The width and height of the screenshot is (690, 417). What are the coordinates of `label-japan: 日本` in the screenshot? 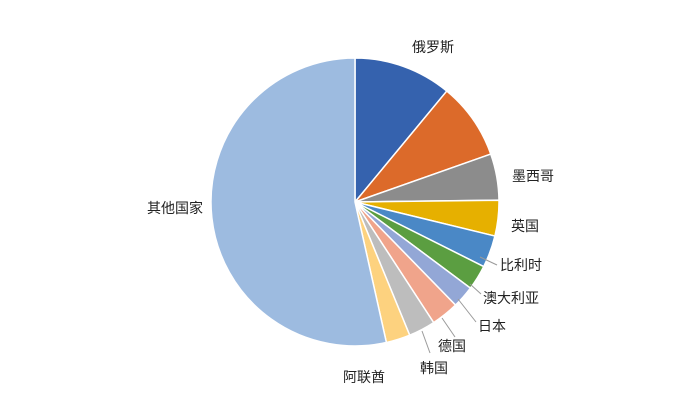 It's located at (492, 327).